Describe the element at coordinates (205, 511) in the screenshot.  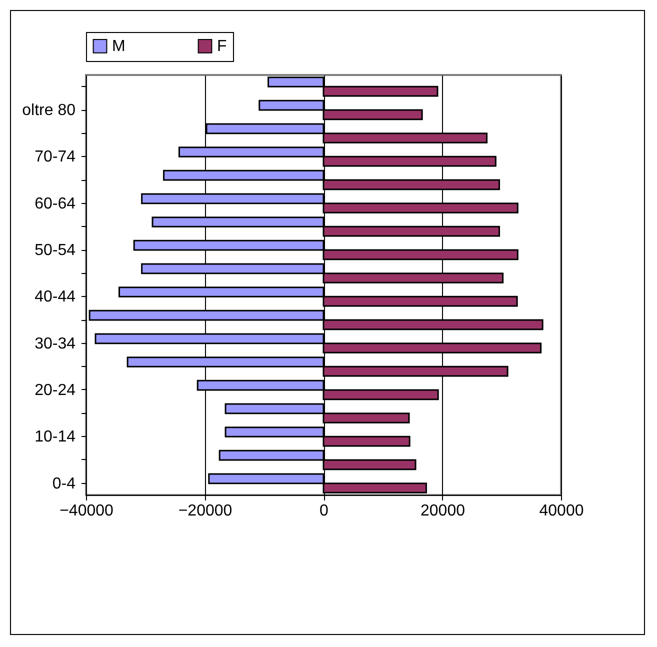
I see `x-tick-label: −20000` at that location.